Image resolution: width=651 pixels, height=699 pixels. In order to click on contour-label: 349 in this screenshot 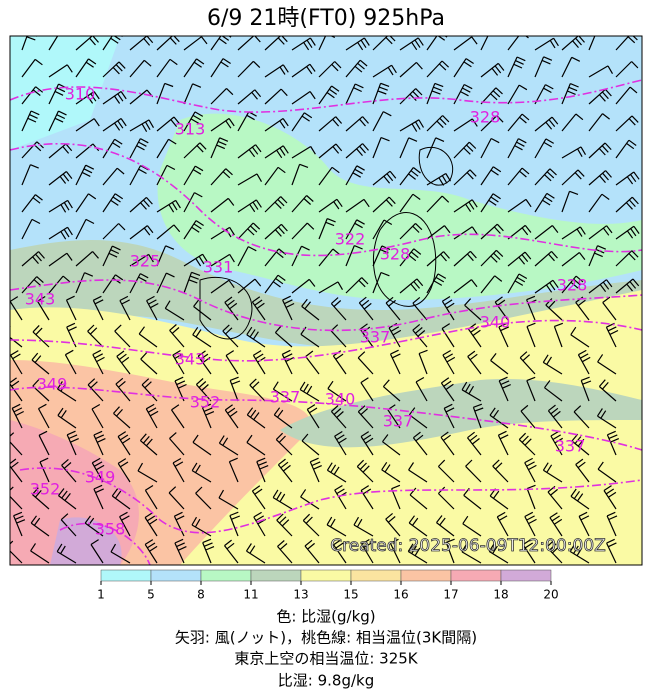, I will do `click(52, 384)`.